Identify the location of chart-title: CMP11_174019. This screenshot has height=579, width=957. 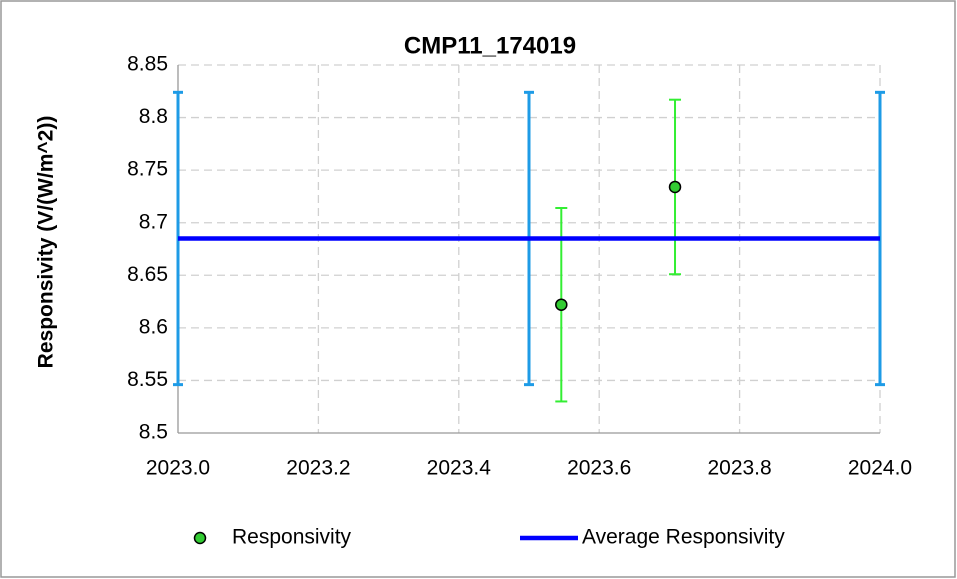
(490, 45).